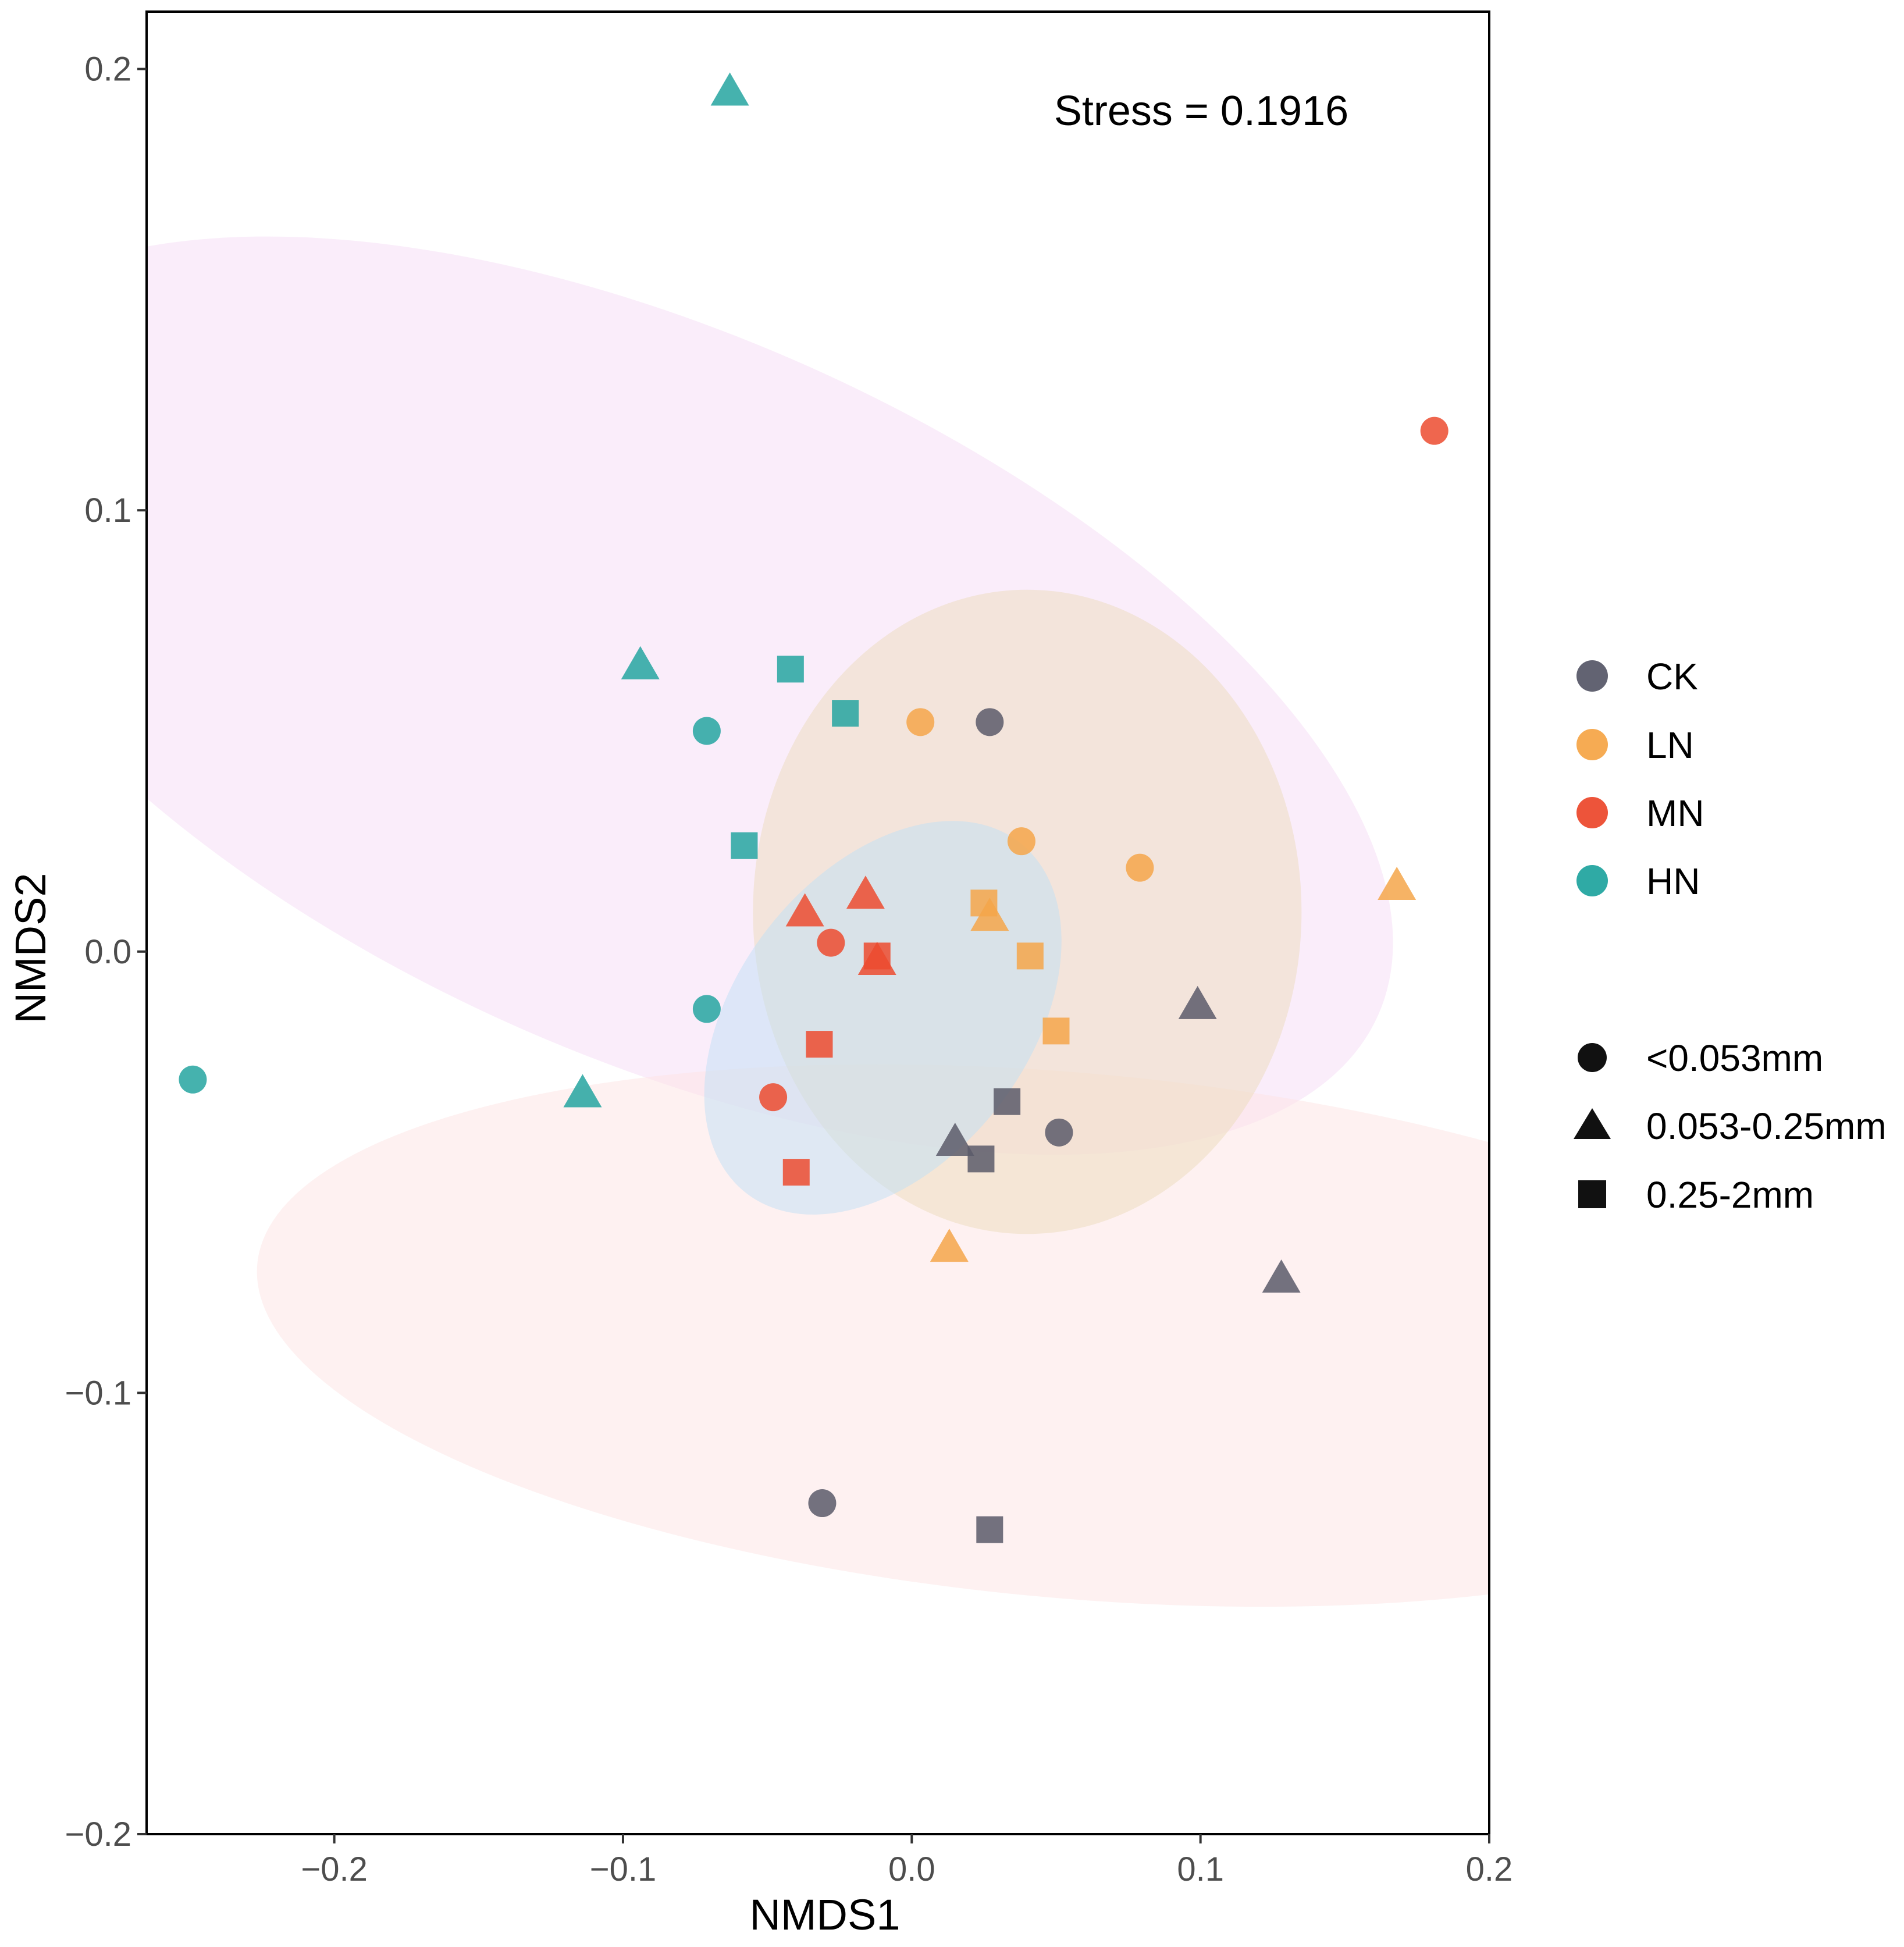 The width and height of the screenshot is (1904, 1947). Describe the element at coordinates (1592, 880) in the screenshot. I see `legend-color-key-hn` at that location.